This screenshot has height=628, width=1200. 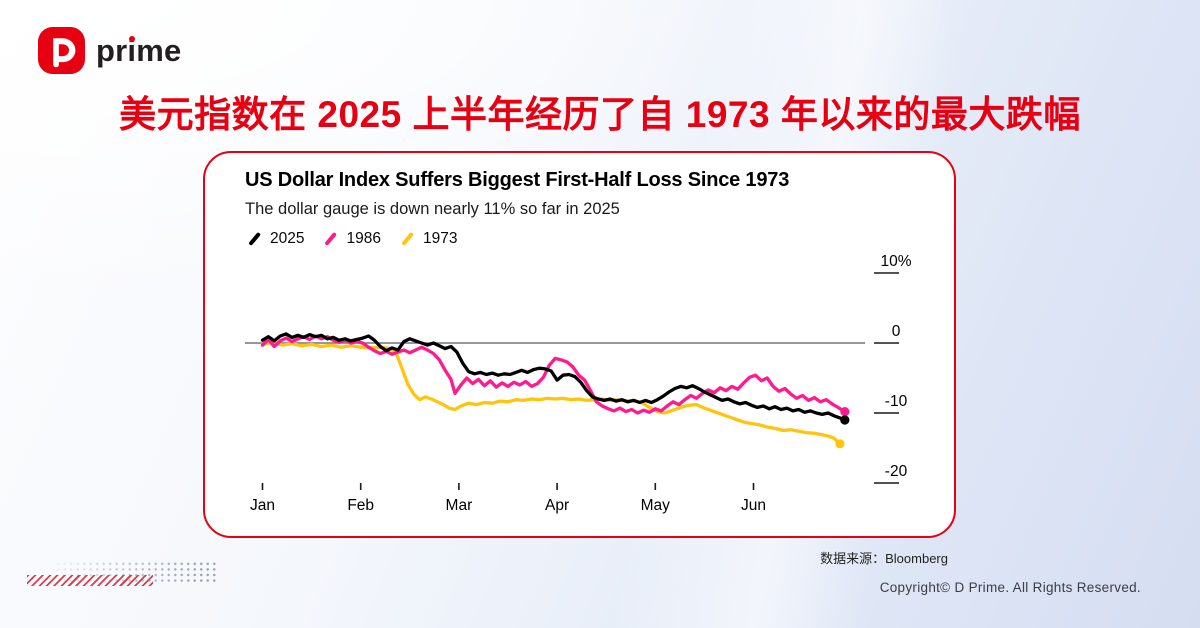 What do you see at coordinates (459, 505) in the screenshot?
I see `x-axis-label: Mar` at bounding box center [459, 505].